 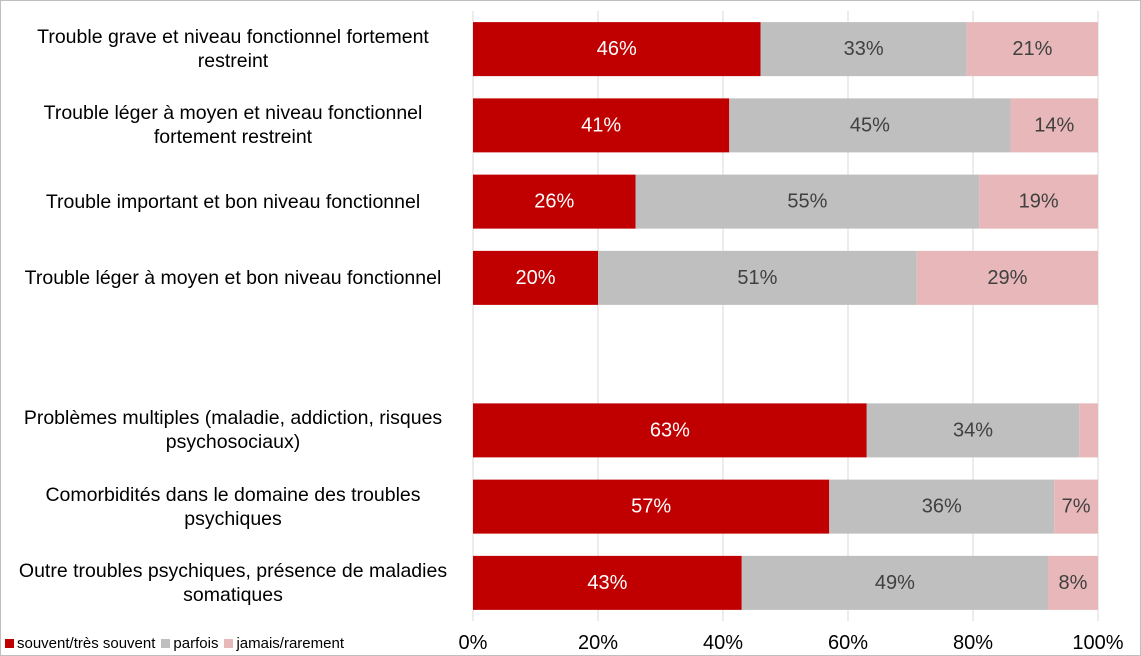 I want to click on data-label: 29%, so click(x=1007, y=278).